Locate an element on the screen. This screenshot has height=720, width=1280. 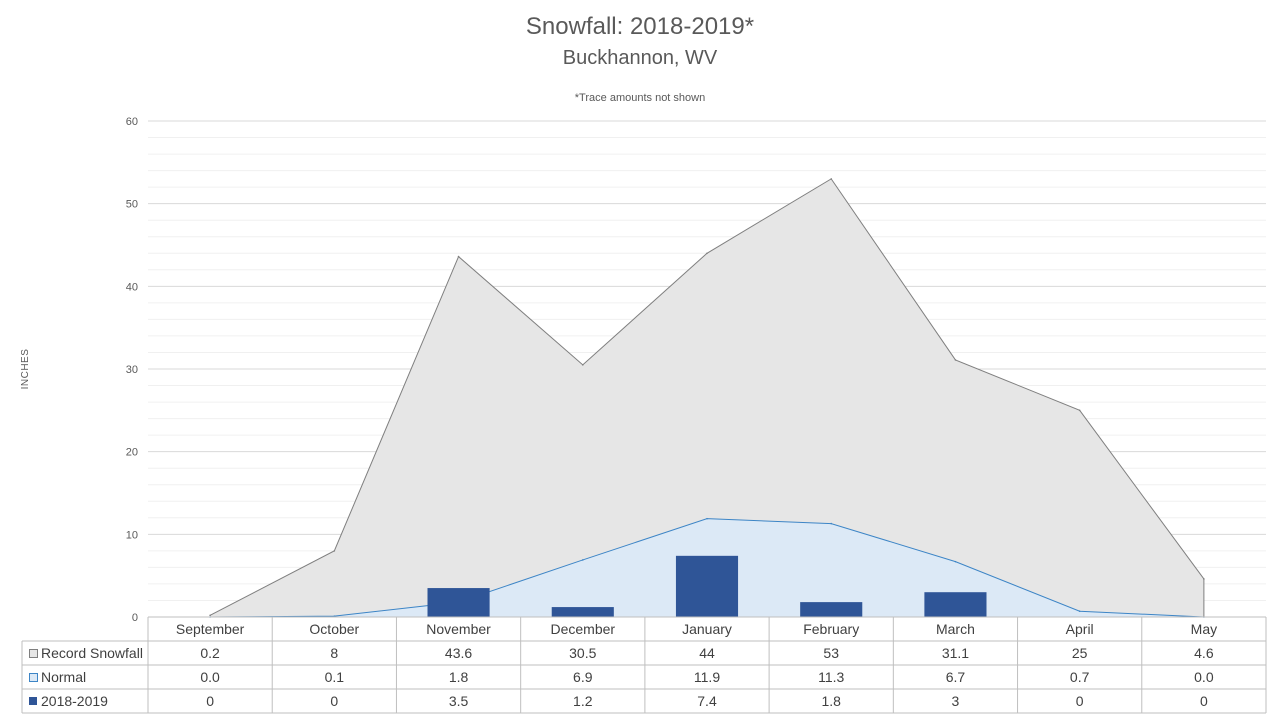
category-label: March is located at coordinates (955, 629).